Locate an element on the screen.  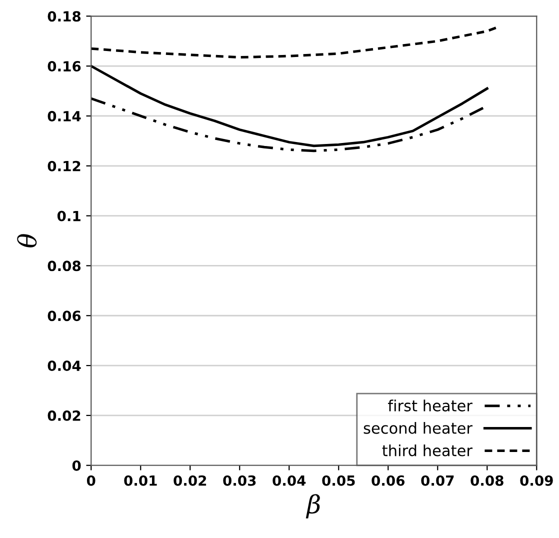
y-tick-label: 0.04 is located at coordinates (64, 366).